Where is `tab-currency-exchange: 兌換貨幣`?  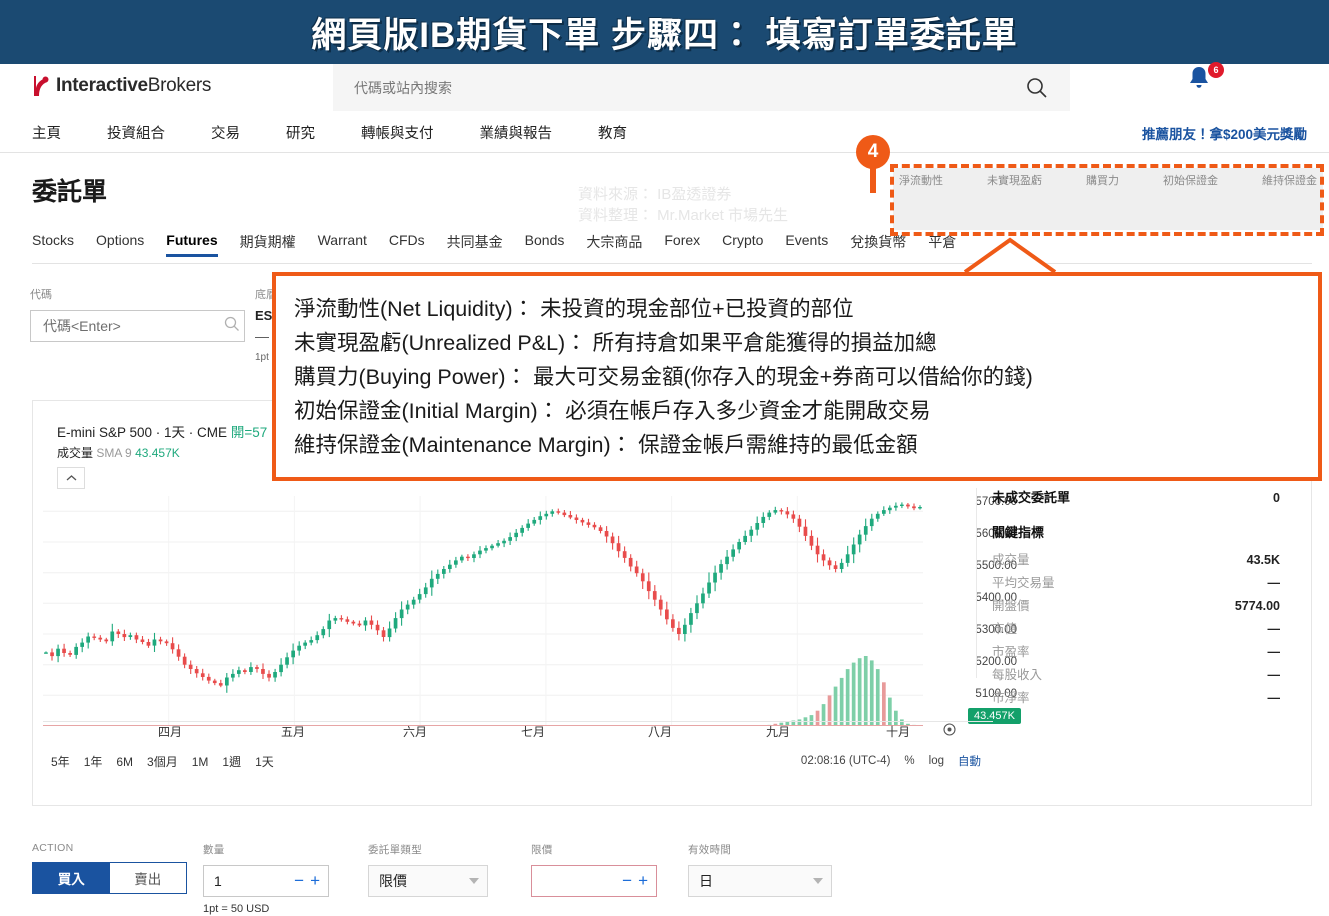 tab-currency-exchange: 兌換貨幣 is located at coordinates (878, 242).